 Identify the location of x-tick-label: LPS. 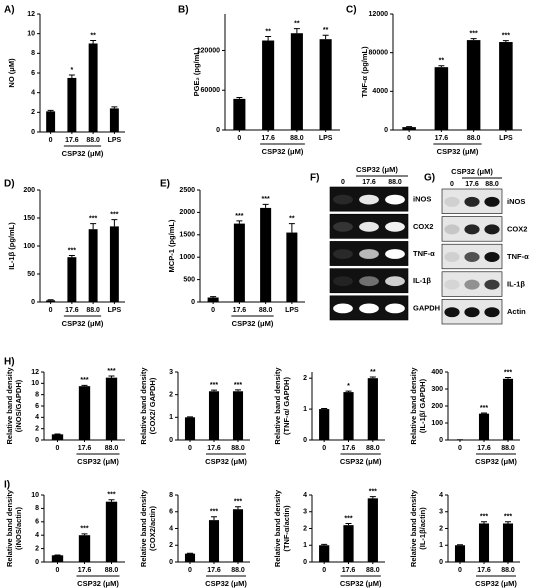
(326, 138).